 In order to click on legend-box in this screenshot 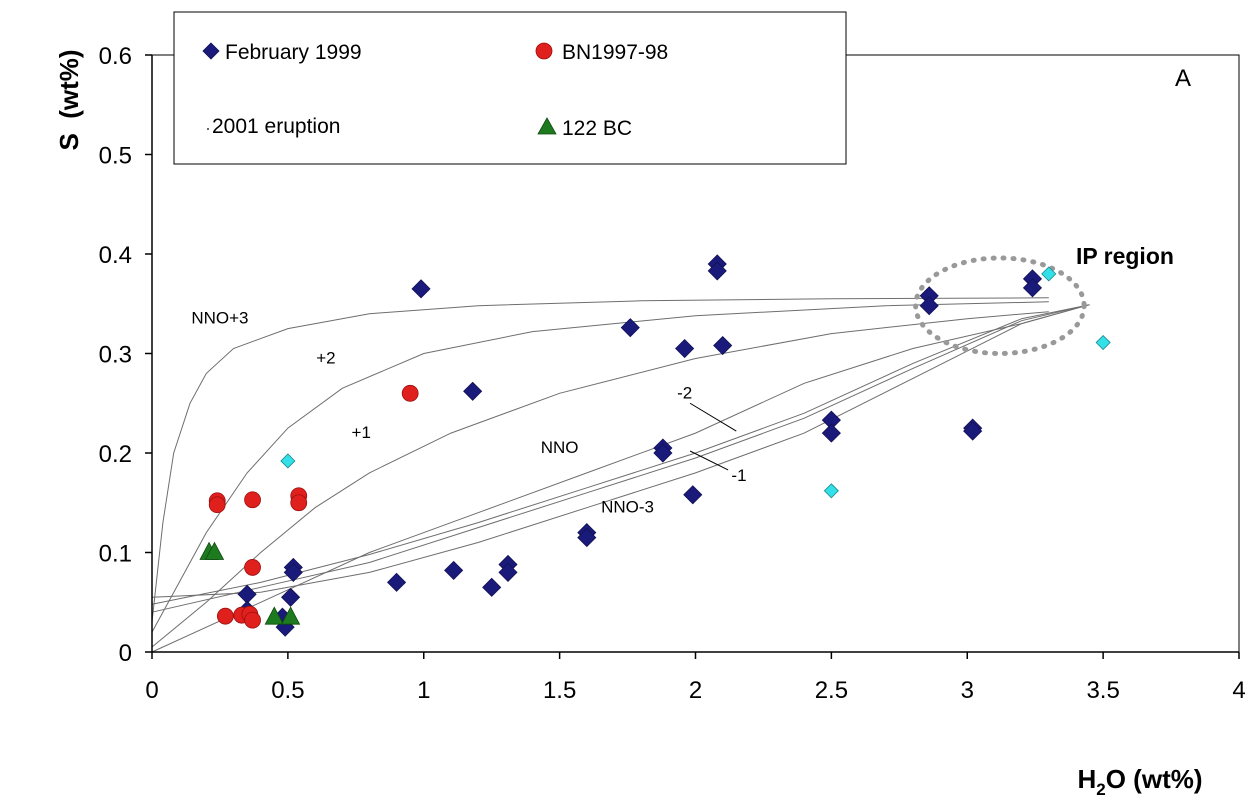, I will do `click(510, 88)`.